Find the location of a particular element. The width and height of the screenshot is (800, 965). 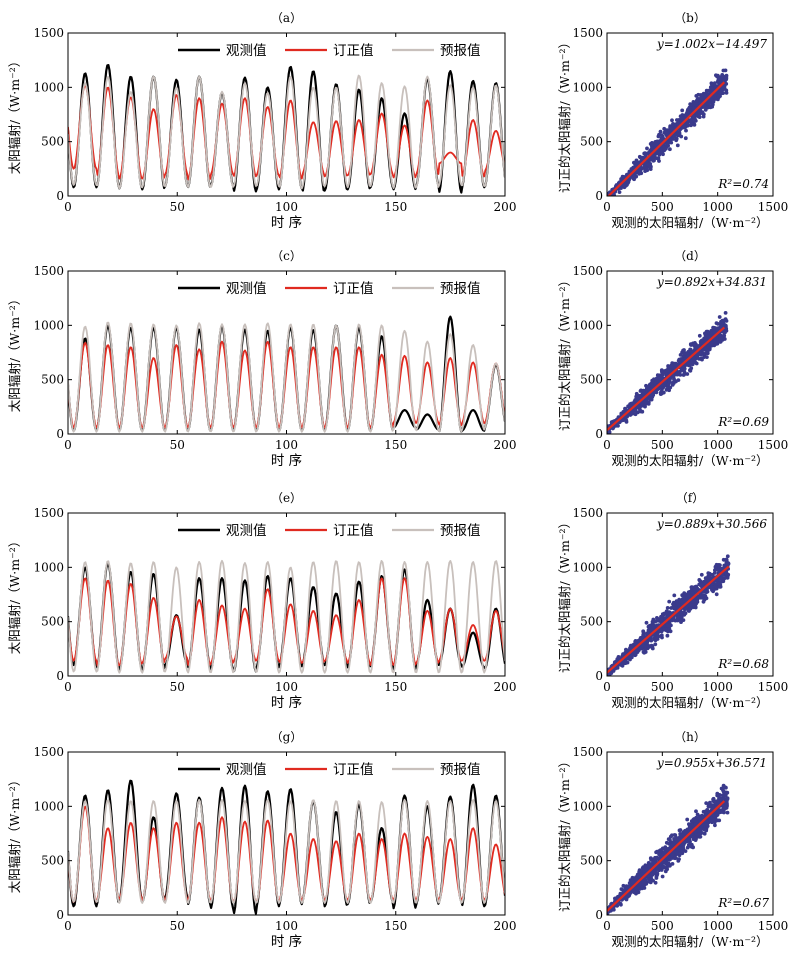

axes-box-d is located at coordinates (690, 352).